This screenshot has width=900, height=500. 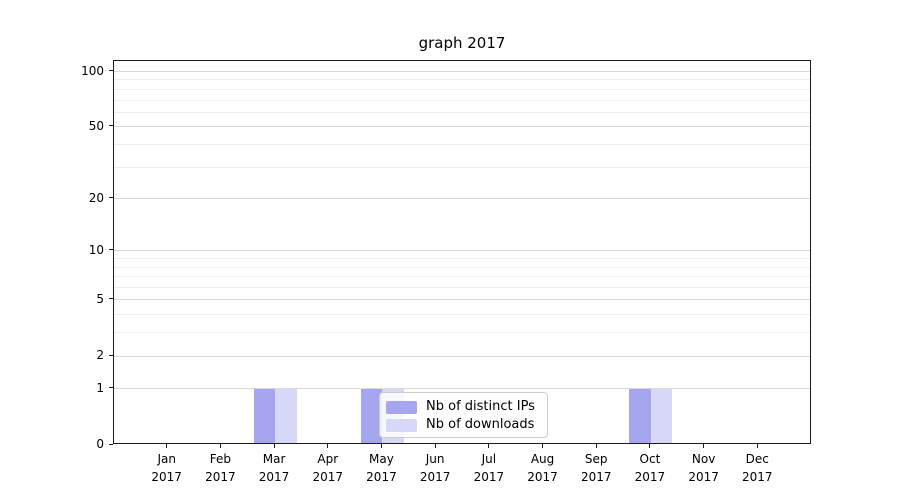 What do you see at coordinates (703, 459) in the screenshot?
I see `x-tick-month: Nov` at bounding box center [703, 459].